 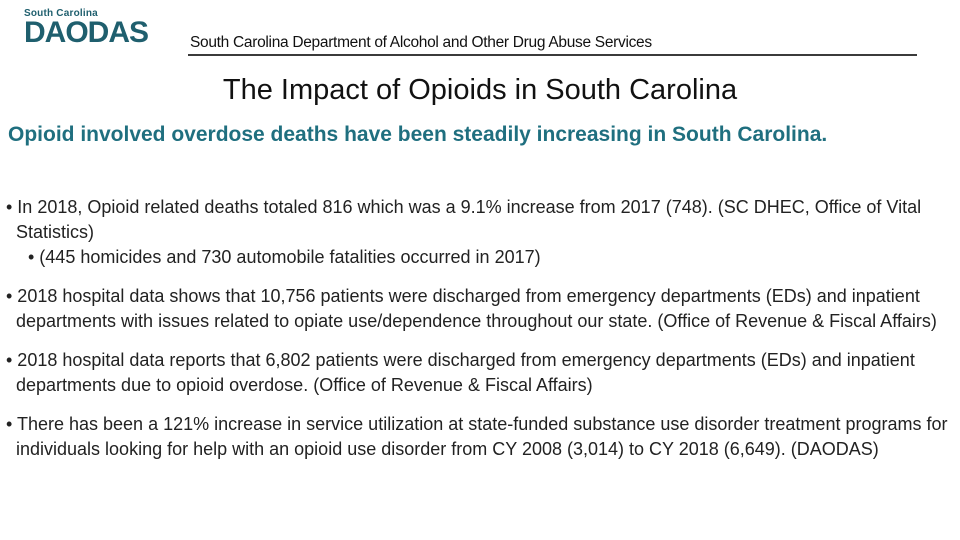 I want to click on header-divider, so click(x=552, y=55).